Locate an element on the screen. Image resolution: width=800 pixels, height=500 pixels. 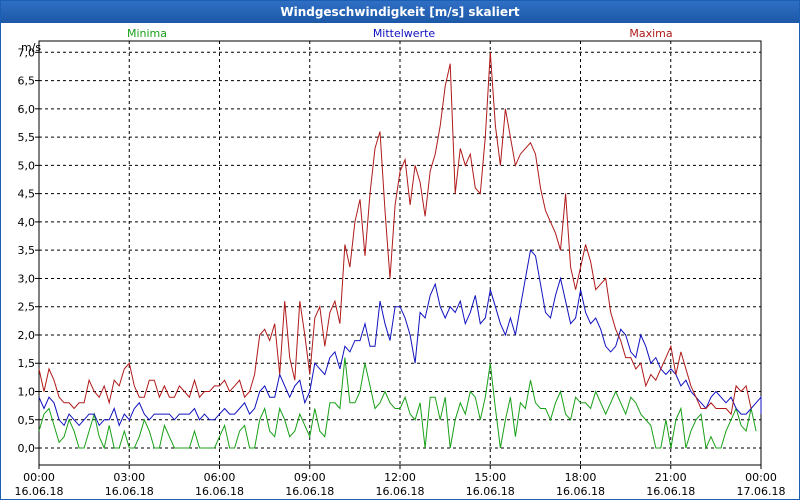
y-tick-label: 7,0 is located at coordinates (27, 52).